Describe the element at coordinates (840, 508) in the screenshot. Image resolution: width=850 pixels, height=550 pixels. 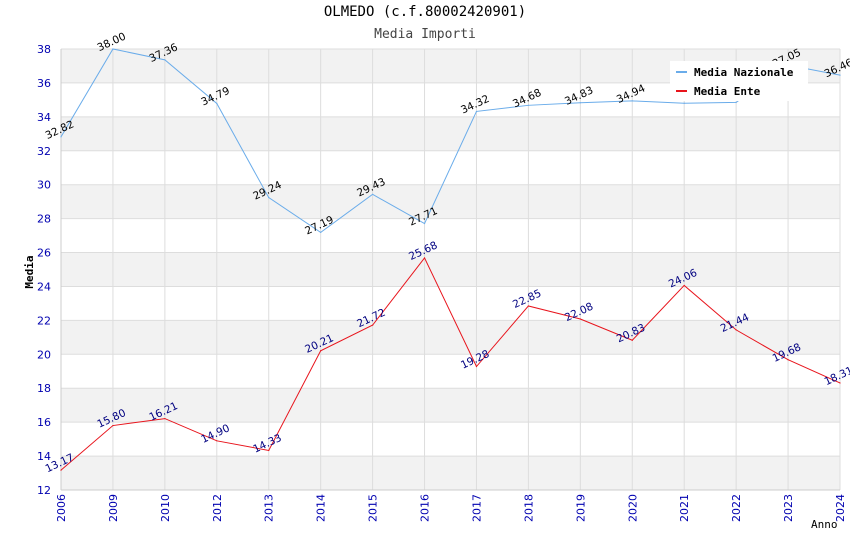
I see `x-tick-label: 2024` at that location.